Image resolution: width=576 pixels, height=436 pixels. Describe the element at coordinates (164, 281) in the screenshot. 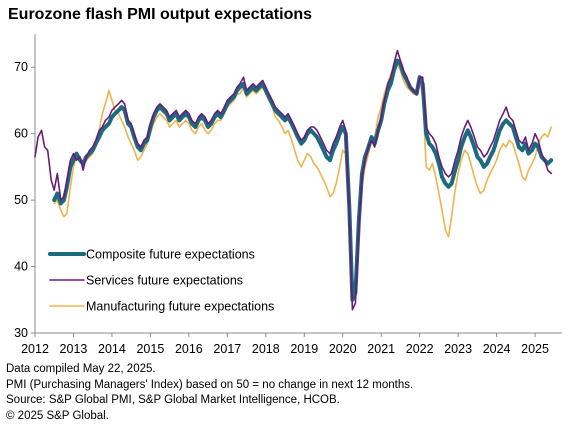

I see `legend-label: Services future expectations` at that location.